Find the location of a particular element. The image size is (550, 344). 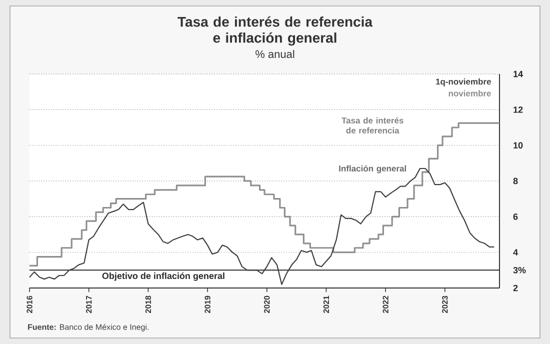

x-tick-label: 2019 is located at coordinates (207, 305).